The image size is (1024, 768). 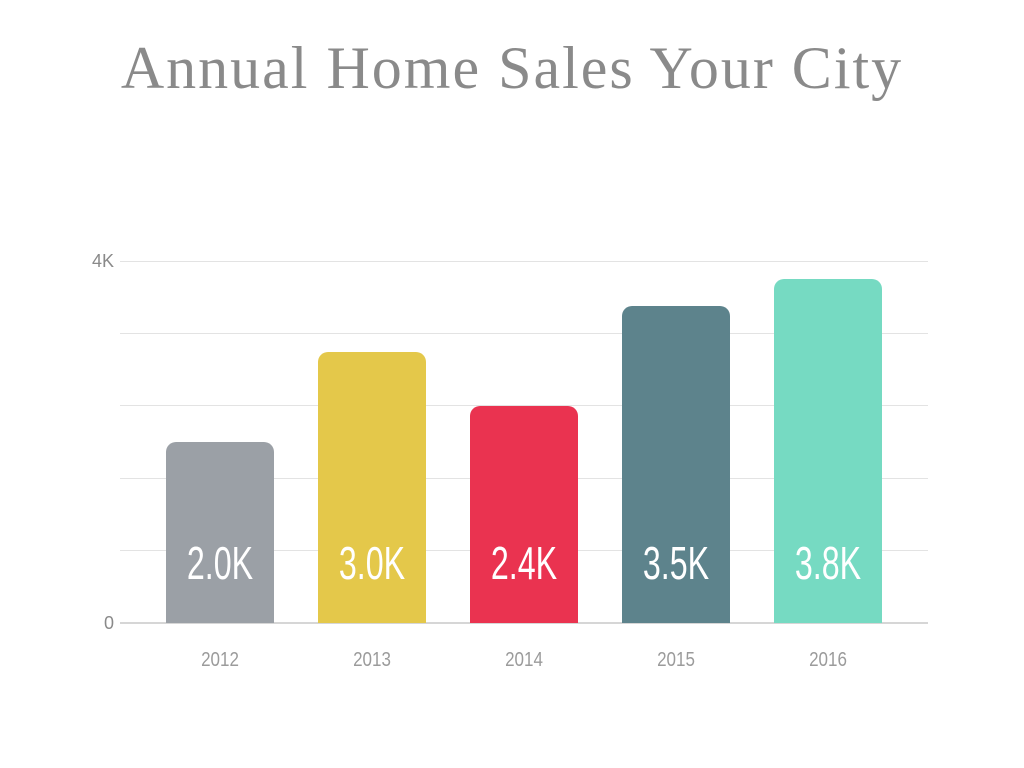 What do you see at coordinates (524, 623) in the screenshot?
I see `x-axis-baseline` at bounding box center [524, 623].